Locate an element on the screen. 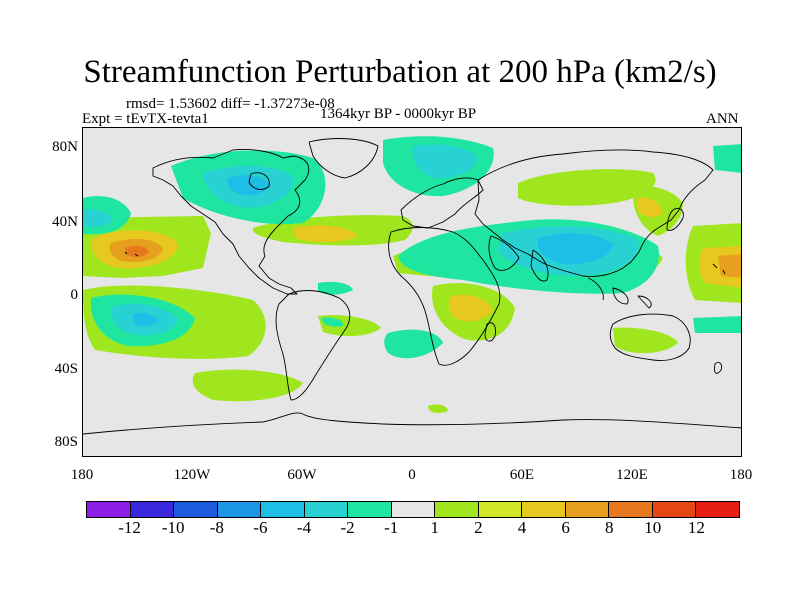  colorbar-label: 12 is located at coordinates (696, 527).